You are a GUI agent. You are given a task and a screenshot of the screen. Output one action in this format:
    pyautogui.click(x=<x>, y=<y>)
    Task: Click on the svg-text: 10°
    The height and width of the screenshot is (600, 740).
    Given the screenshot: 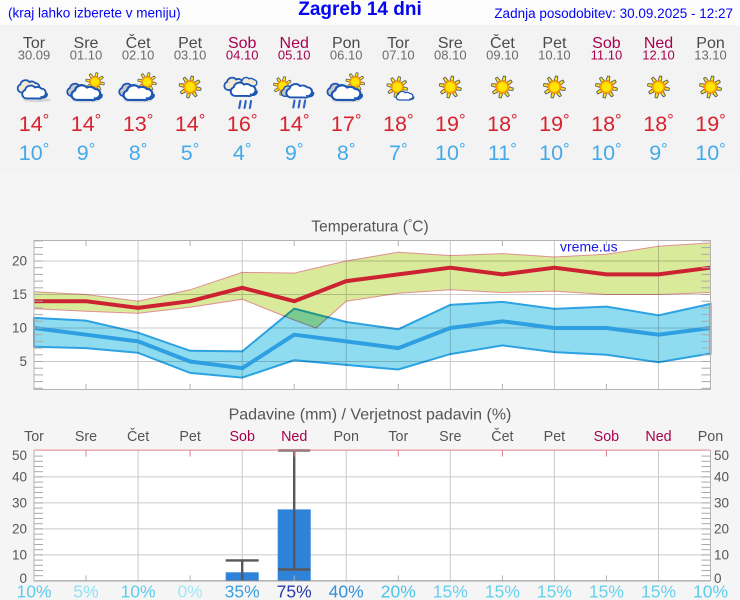 What is the action you would take?
    pyautogui.click(x=34, y=153)
    